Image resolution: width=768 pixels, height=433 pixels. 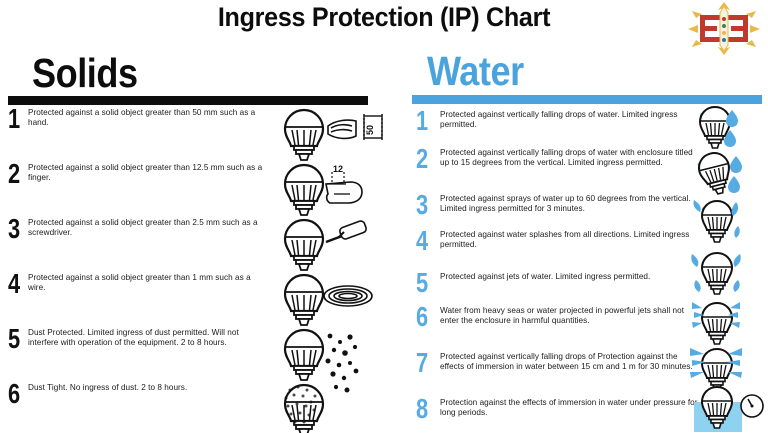 What do you see at coordinates (304, 300) in the screenshot?
I see `bulb-with-wire-icon` at bounding box center [304, 300].